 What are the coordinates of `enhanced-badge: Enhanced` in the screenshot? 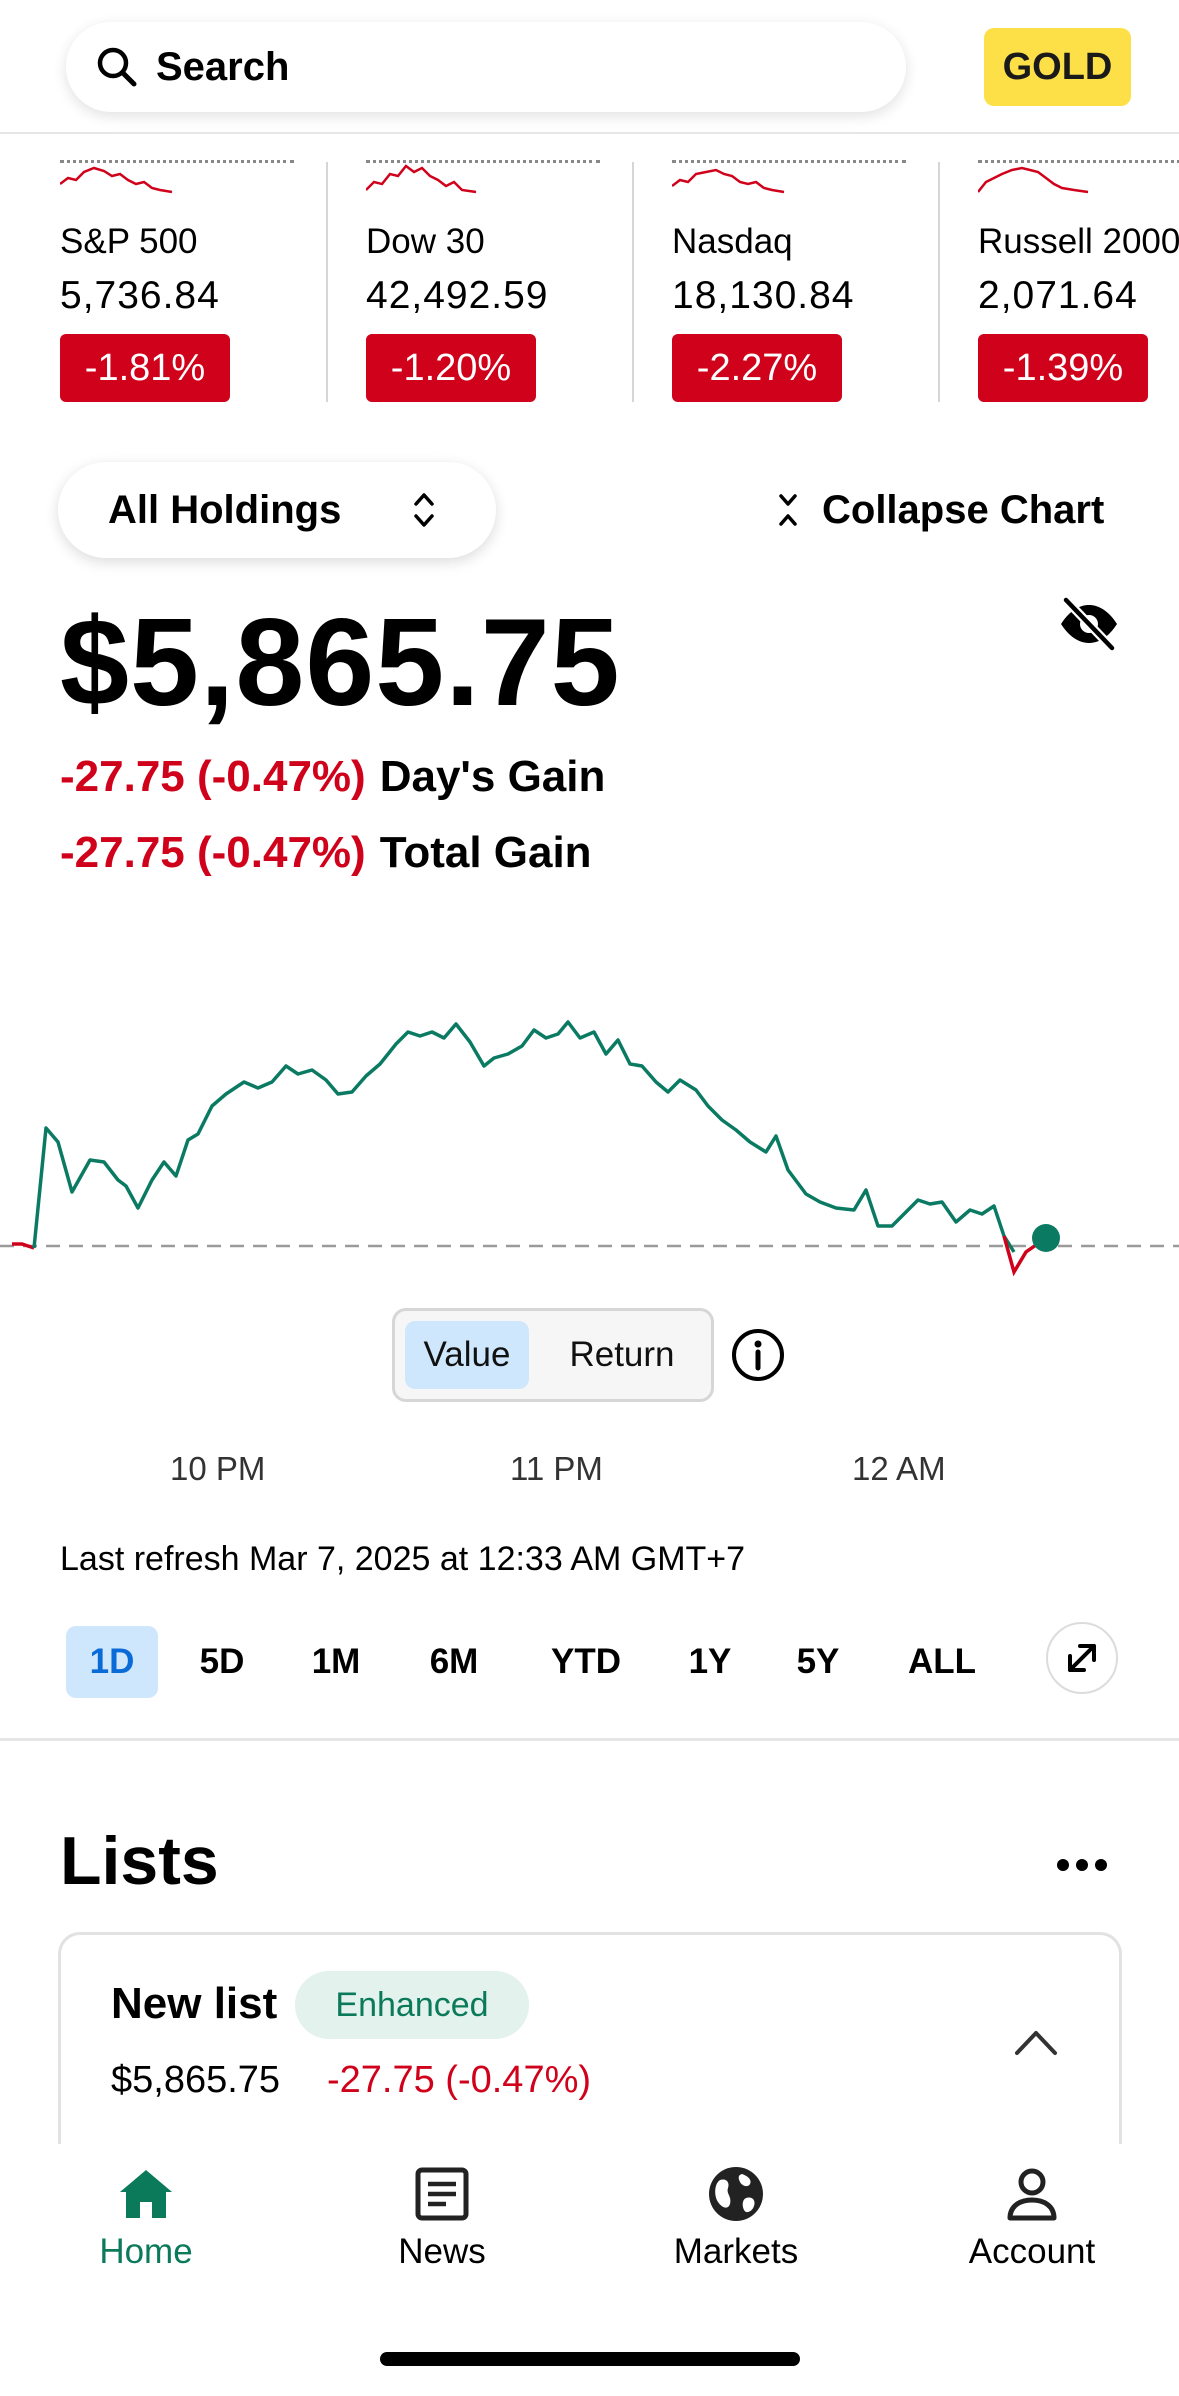 It's located at (412, 2005).